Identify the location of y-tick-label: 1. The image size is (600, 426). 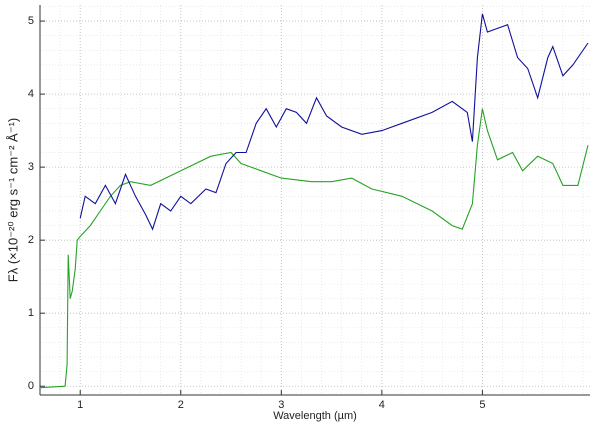
(31, 313).